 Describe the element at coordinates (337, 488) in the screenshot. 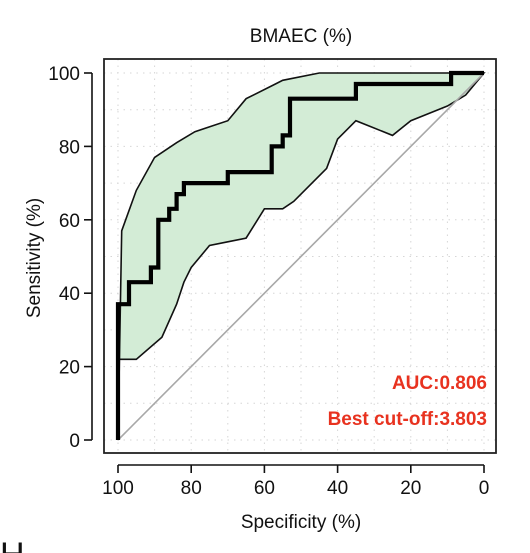

I see `x-tick-label: 40` at that location.